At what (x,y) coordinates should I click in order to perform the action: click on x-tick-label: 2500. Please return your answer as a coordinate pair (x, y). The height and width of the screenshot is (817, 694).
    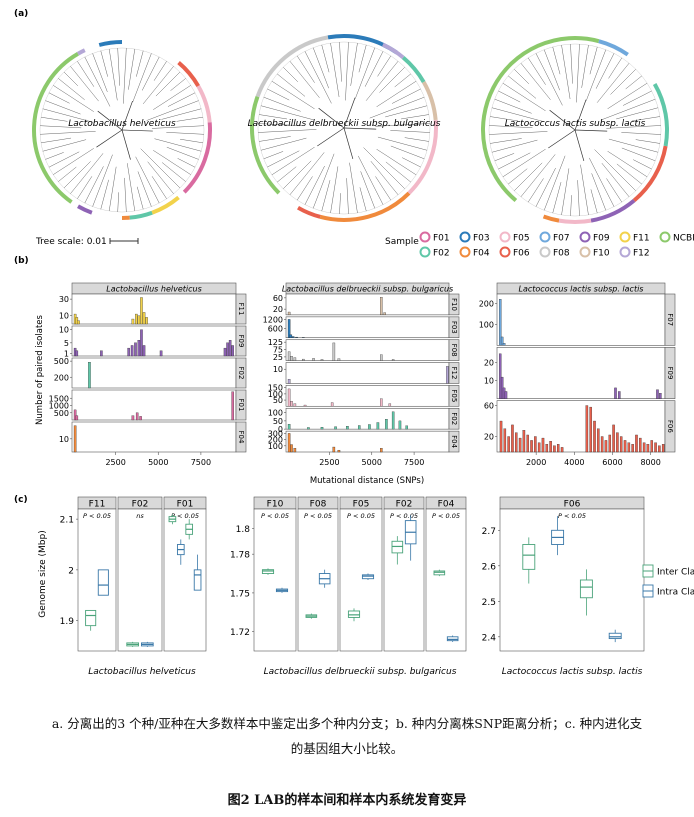
    Looking at the image, I should click on (115, 462).